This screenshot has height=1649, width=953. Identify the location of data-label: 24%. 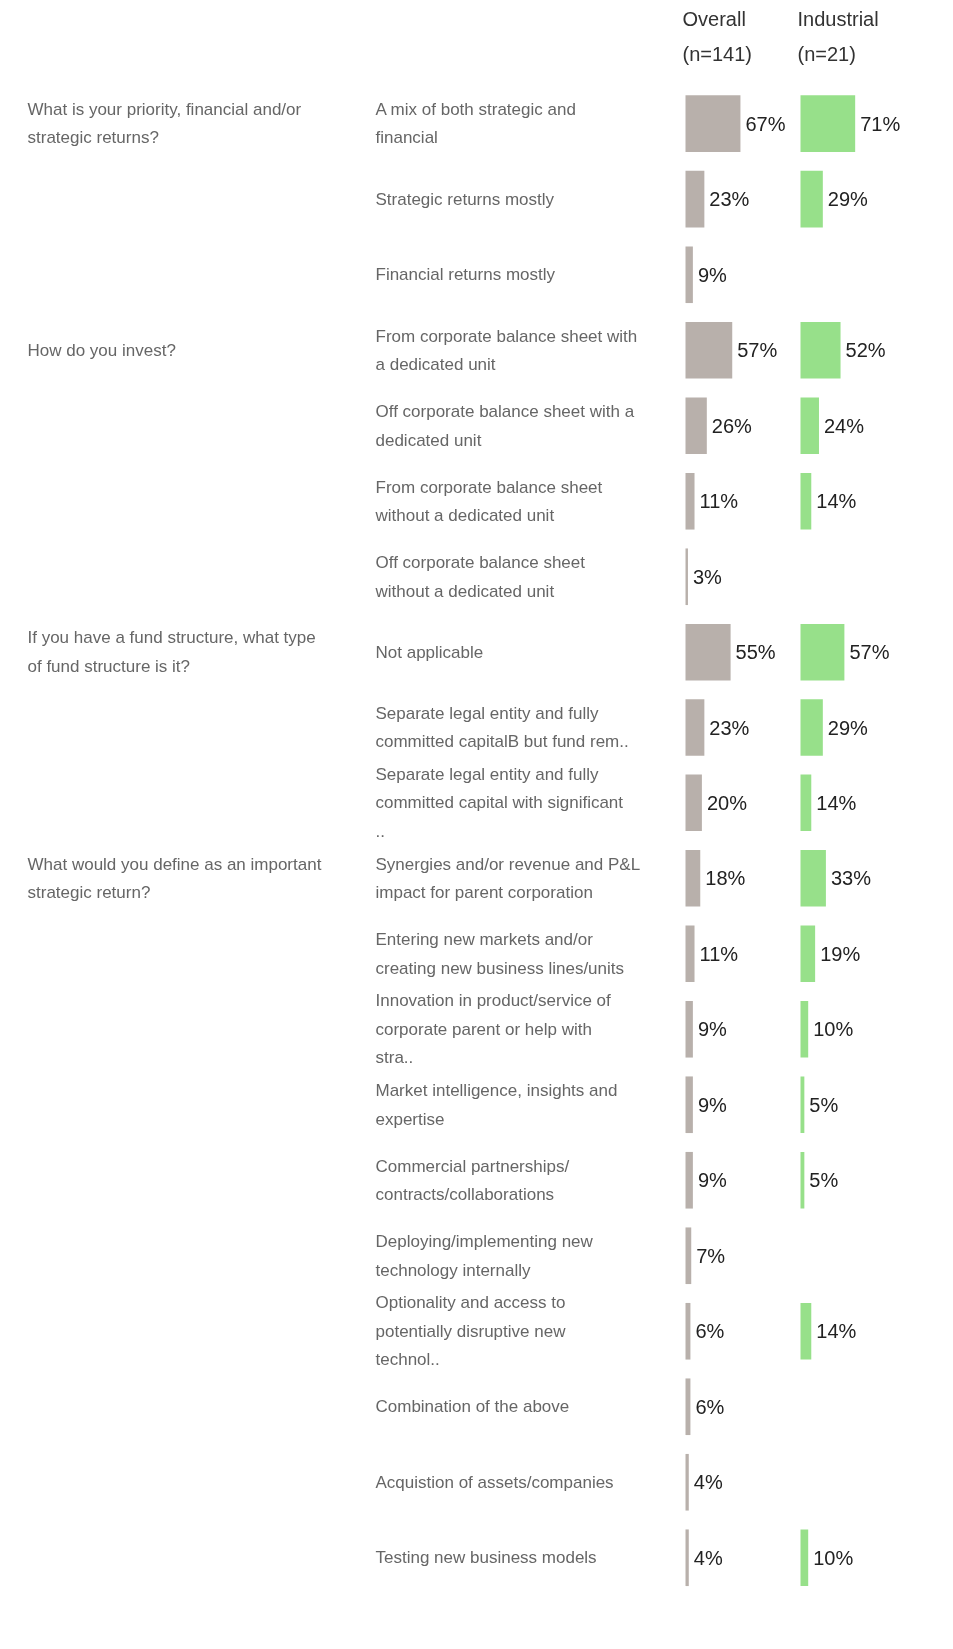
(844, 425).